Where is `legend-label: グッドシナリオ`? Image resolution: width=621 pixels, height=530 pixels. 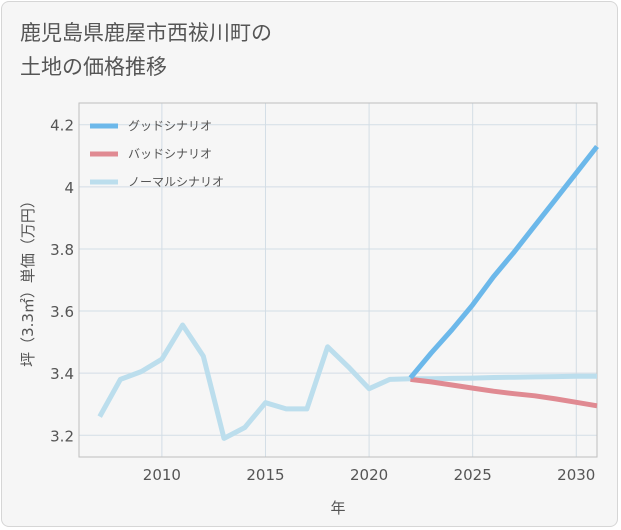 legend-label: グッドシナリオ is located at coordinates (170, 126).